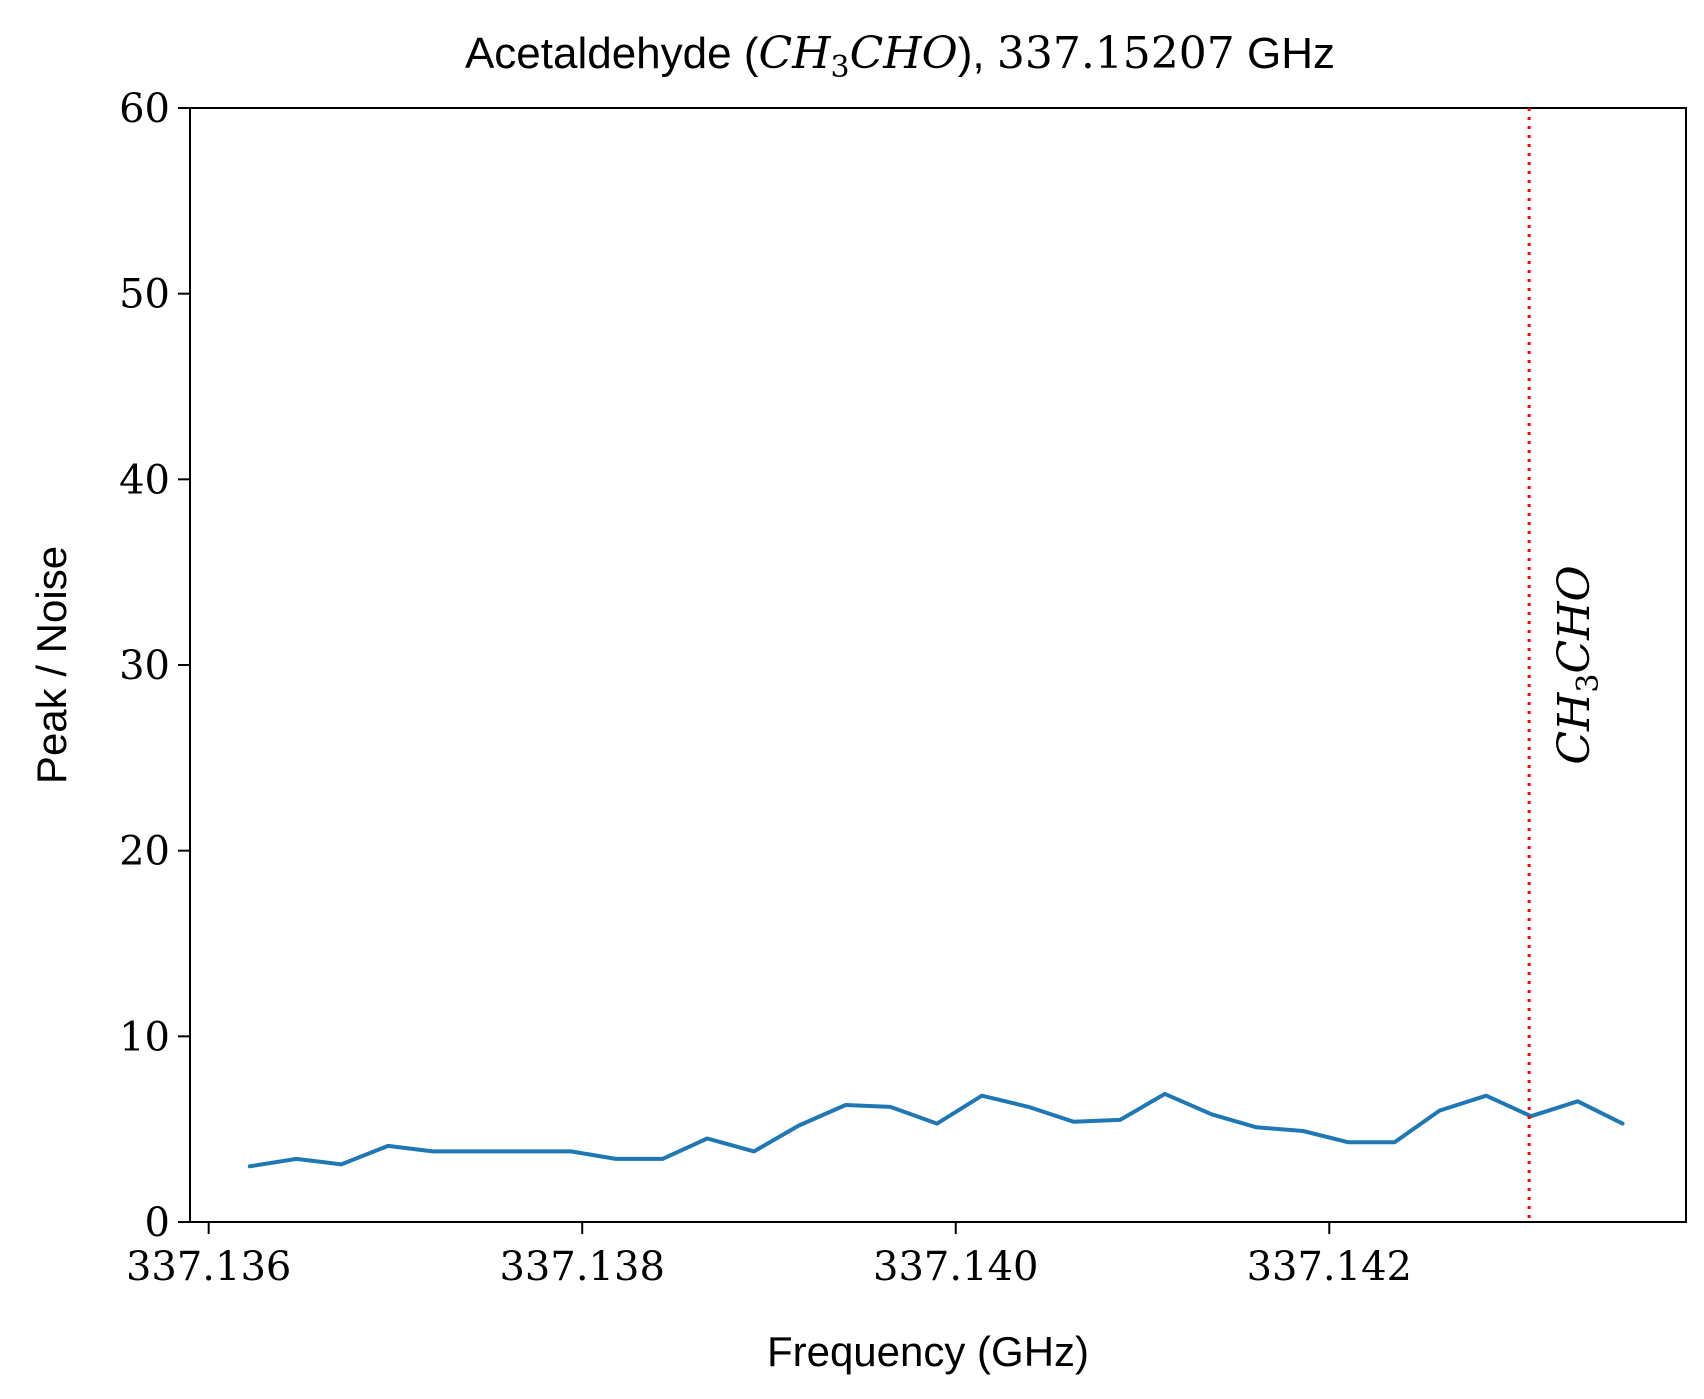 This screenshot has height=1399, width=1704. I want to click on y-tick-label: 60, so click(144, 109).